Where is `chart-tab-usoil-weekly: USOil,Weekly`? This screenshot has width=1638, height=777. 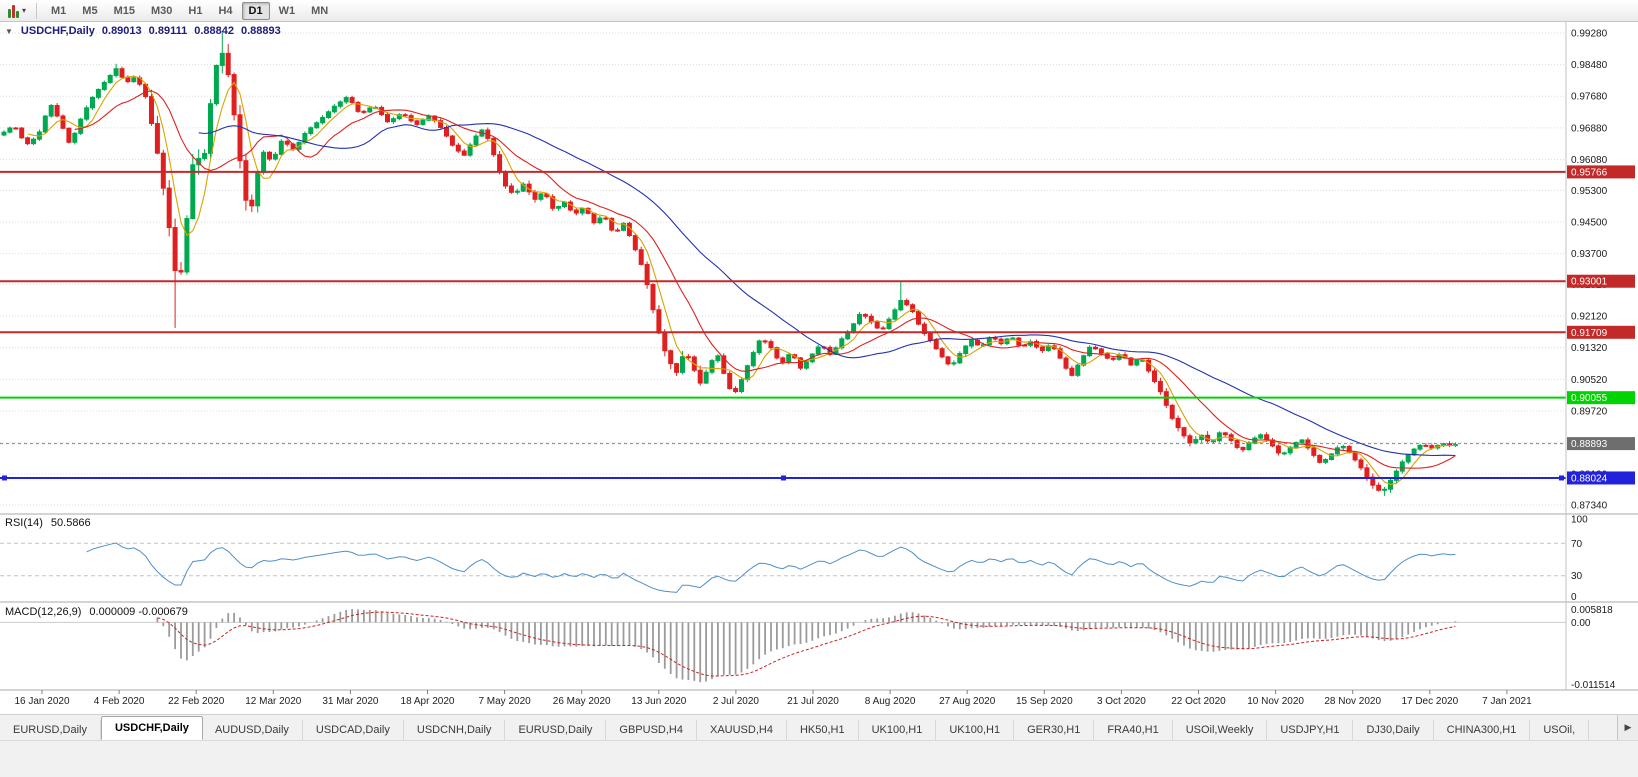
chart-tab-usoil-weekly: USOil,Weekly is located at coordinates (1220, 730).